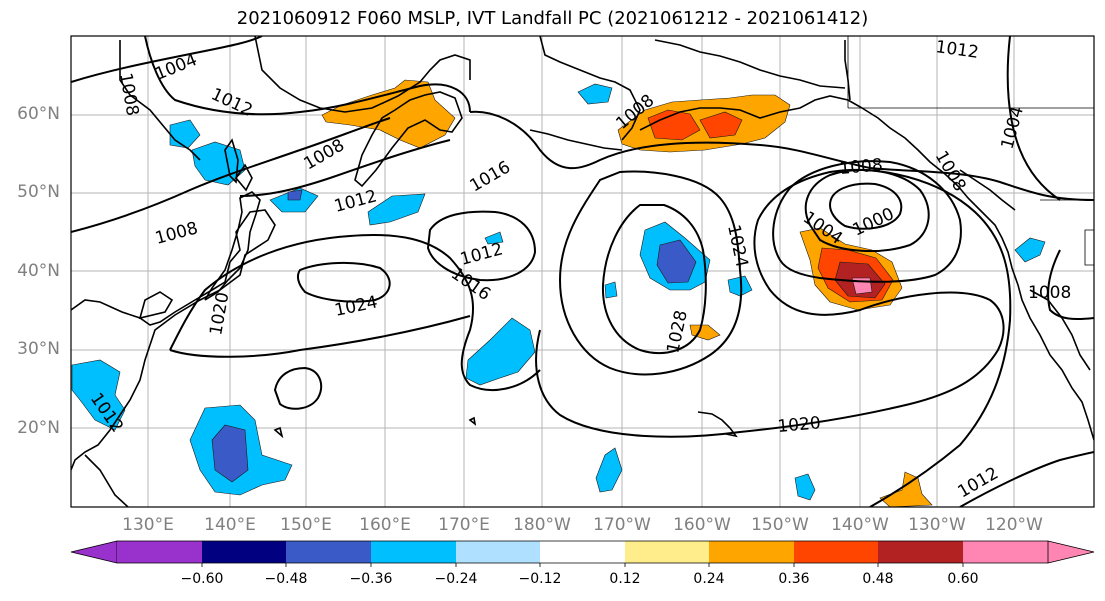 Image resolution: width=1105 pixels, height=601 pixels. What do you see at coordinates (937, 525) in the screenshot?
I see `lon-label: 130°W` at bounding box center [937, 525].